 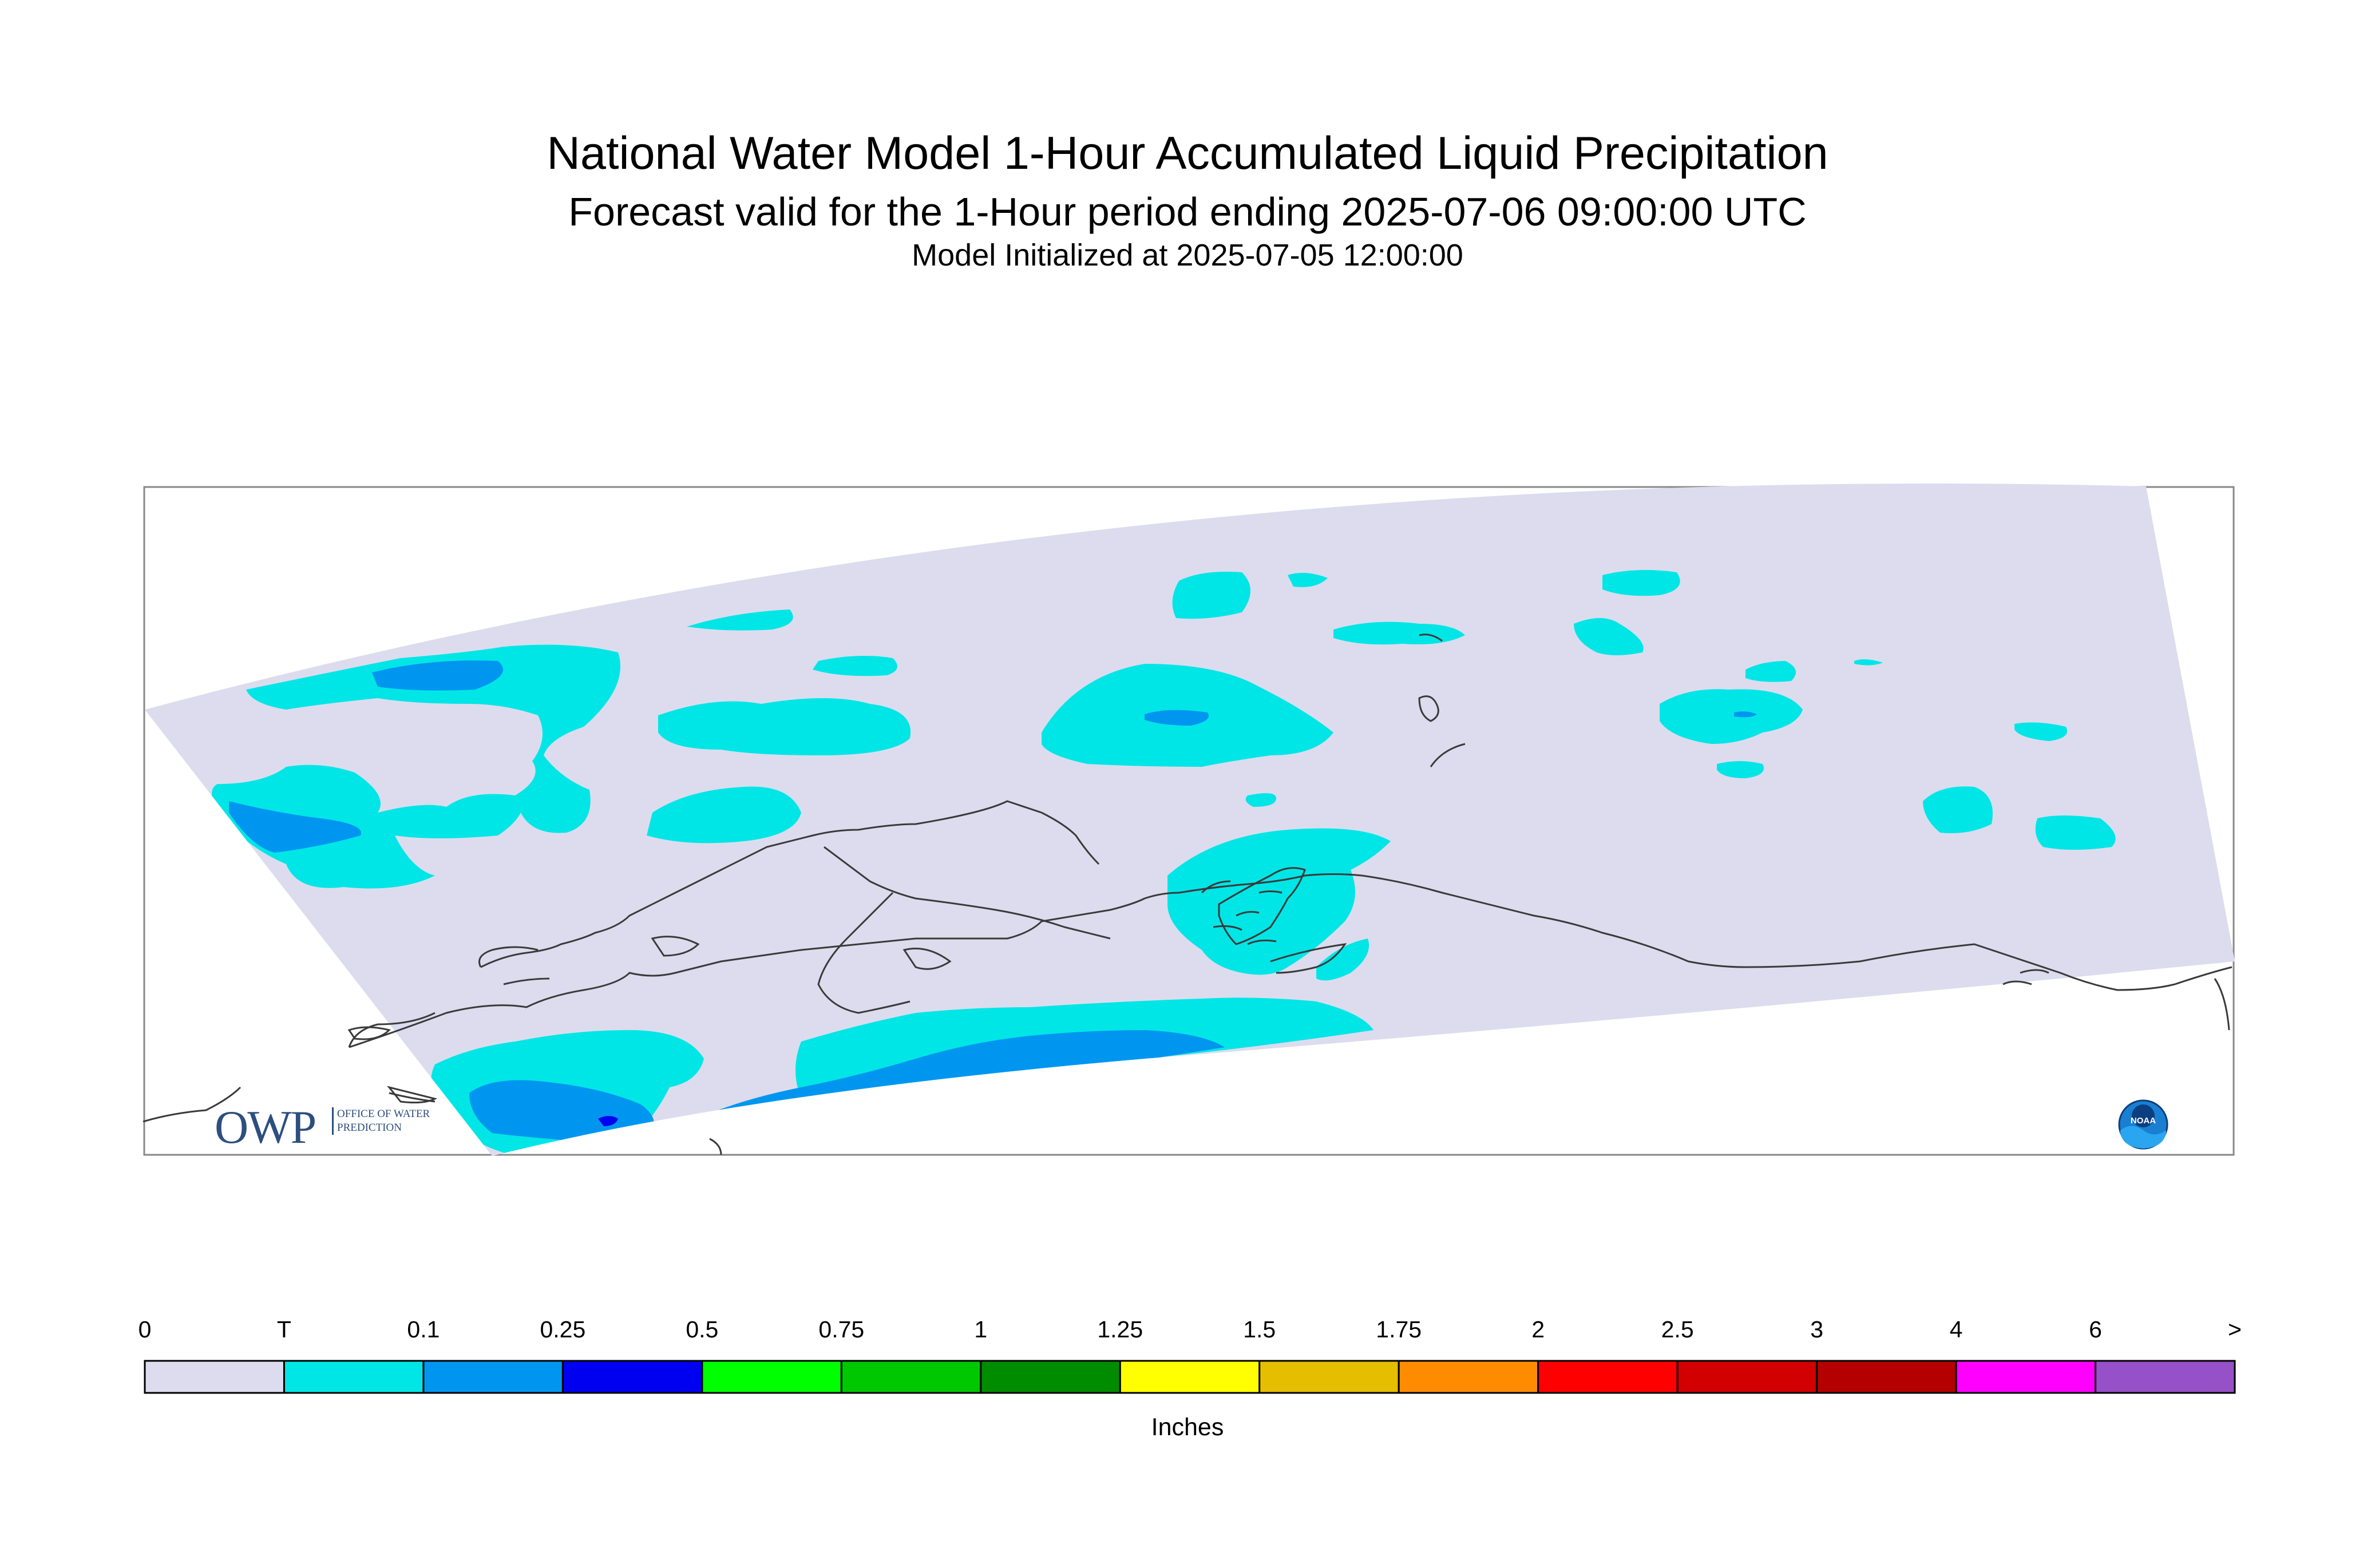 I want to click on legend-label: 0, so click(x=145, y=1329).